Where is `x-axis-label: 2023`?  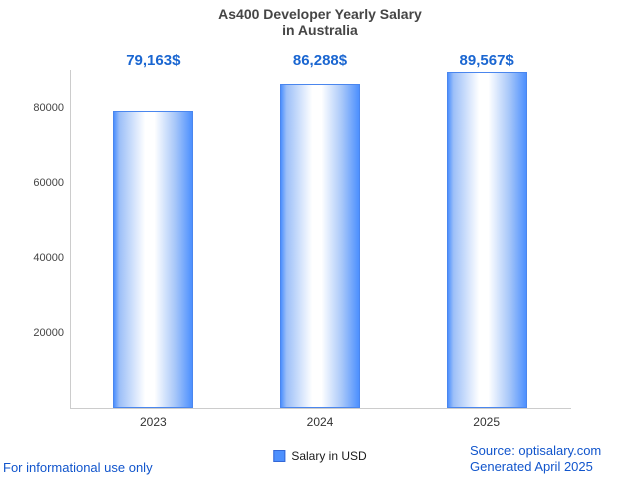 x-axis-label: 2023 is located at coordinates (153, 422).